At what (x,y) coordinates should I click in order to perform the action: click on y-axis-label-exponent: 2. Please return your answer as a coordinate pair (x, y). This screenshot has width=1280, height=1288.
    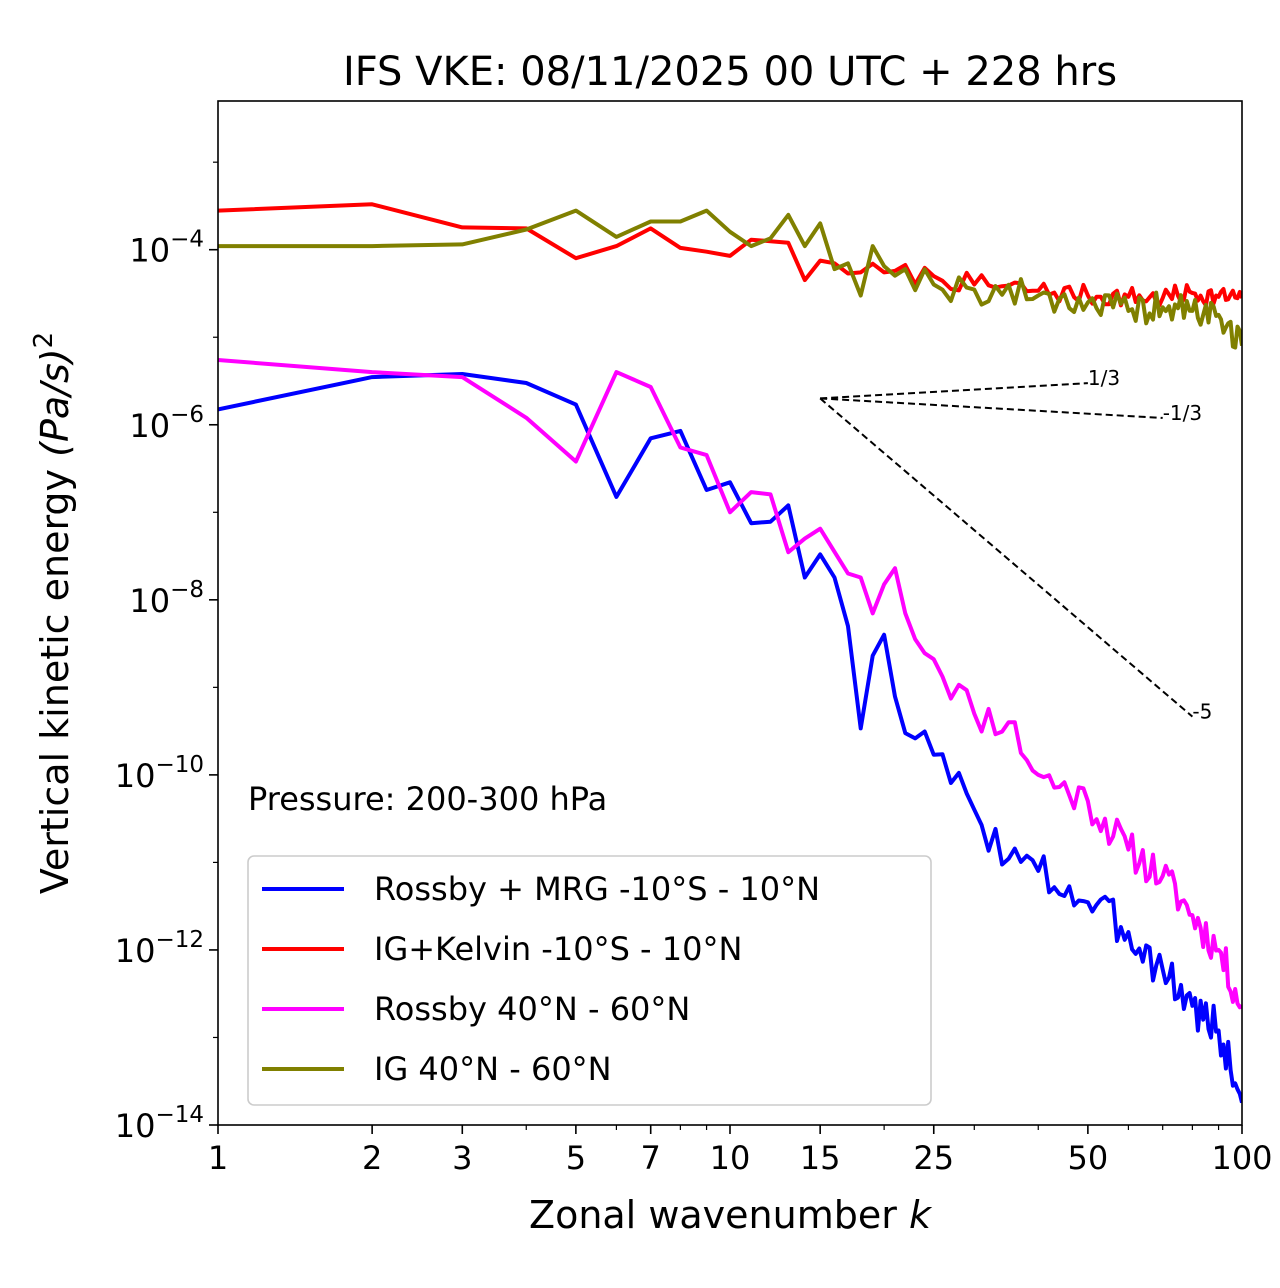
    Looking at the image, I should click on (44, 340).